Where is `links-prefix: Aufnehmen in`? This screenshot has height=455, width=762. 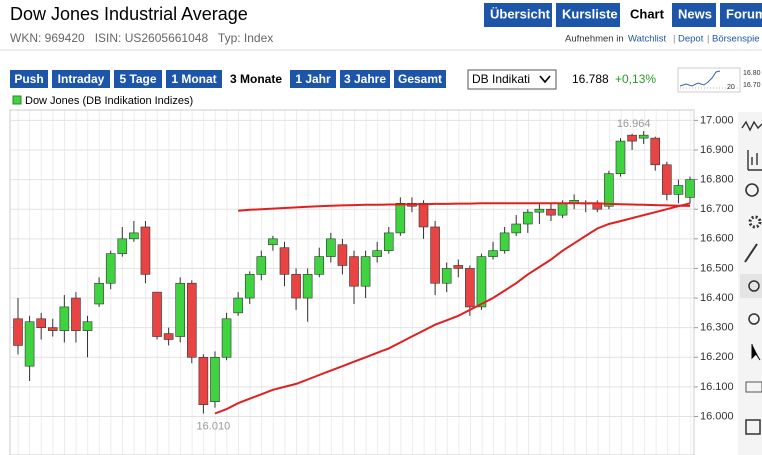
links-prefix: Aufnehmen in is located at coordinates (594, 39).